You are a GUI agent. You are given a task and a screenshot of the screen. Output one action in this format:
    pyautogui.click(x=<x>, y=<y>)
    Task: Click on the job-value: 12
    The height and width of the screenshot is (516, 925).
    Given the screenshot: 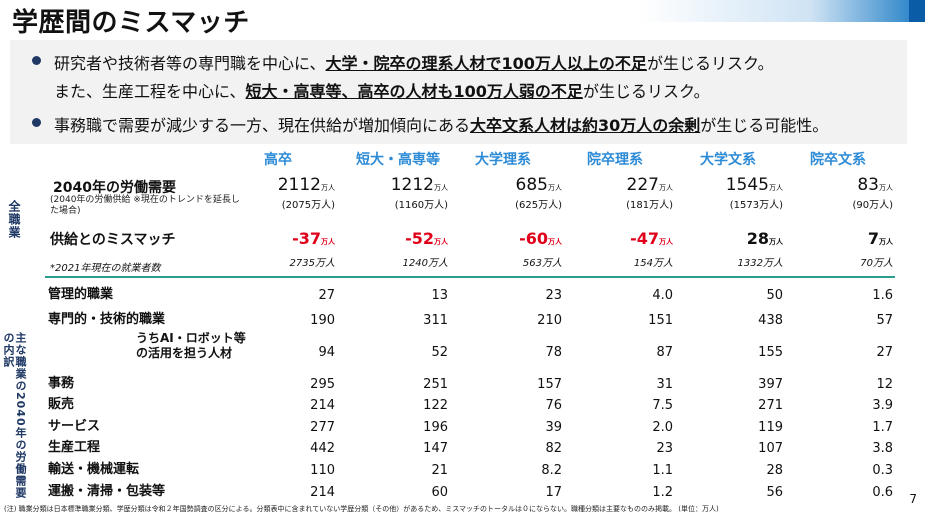 What is the action you would take?
    pyautogui.click(x=884, y=384)
    